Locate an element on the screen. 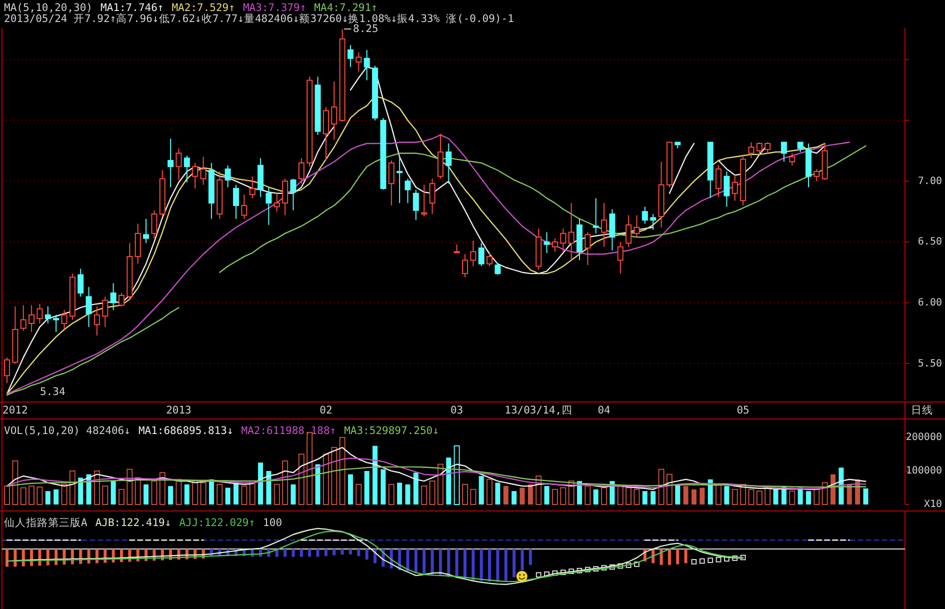  y-tick-label: 7.00 is located at coordinates (930, 181).